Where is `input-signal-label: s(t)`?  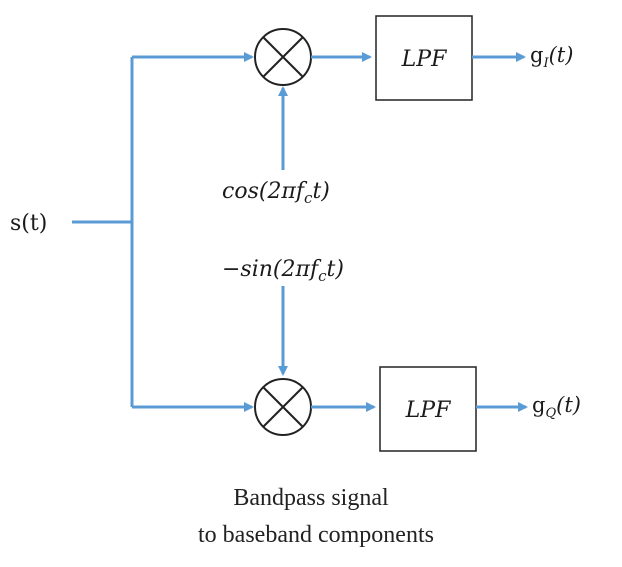
input-signal-label: s(t) is located at coordinates (28, 223).